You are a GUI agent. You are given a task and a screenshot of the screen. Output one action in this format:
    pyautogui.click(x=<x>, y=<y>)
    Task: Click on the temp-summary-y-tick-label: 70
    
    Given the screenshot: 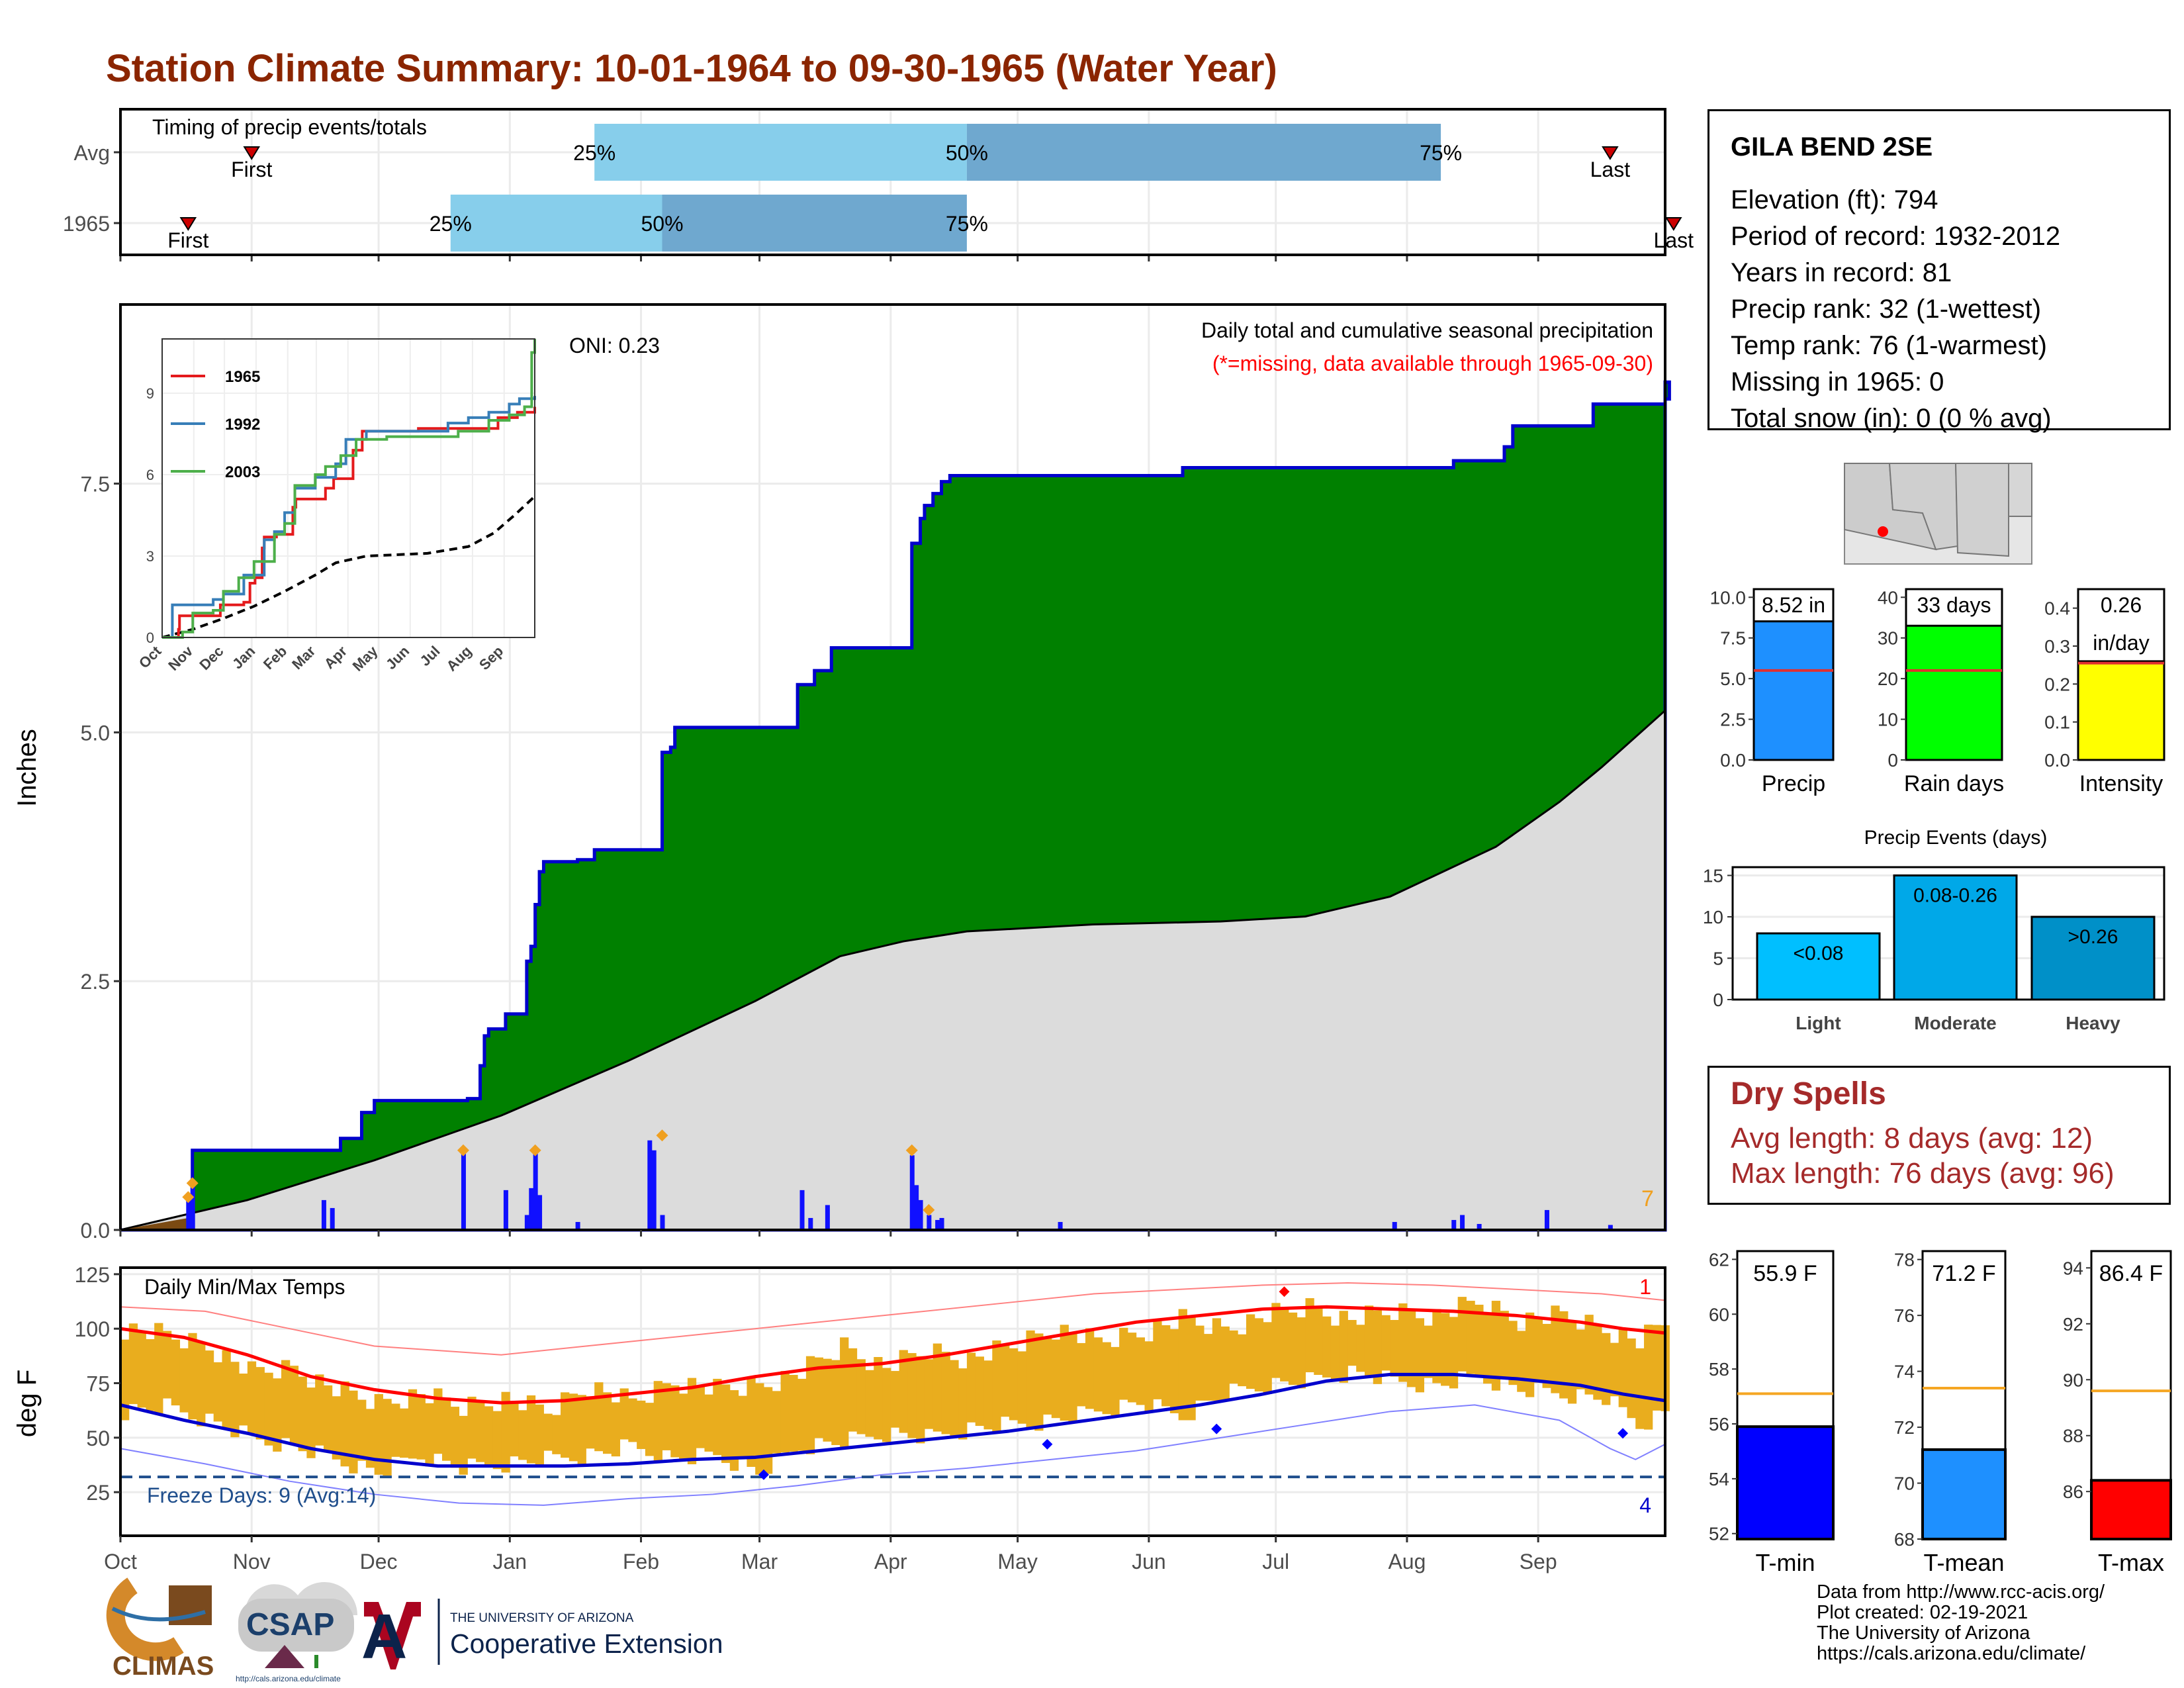 What is the action you would take?
    pyautogui.click(x=1905, y=1484)
    